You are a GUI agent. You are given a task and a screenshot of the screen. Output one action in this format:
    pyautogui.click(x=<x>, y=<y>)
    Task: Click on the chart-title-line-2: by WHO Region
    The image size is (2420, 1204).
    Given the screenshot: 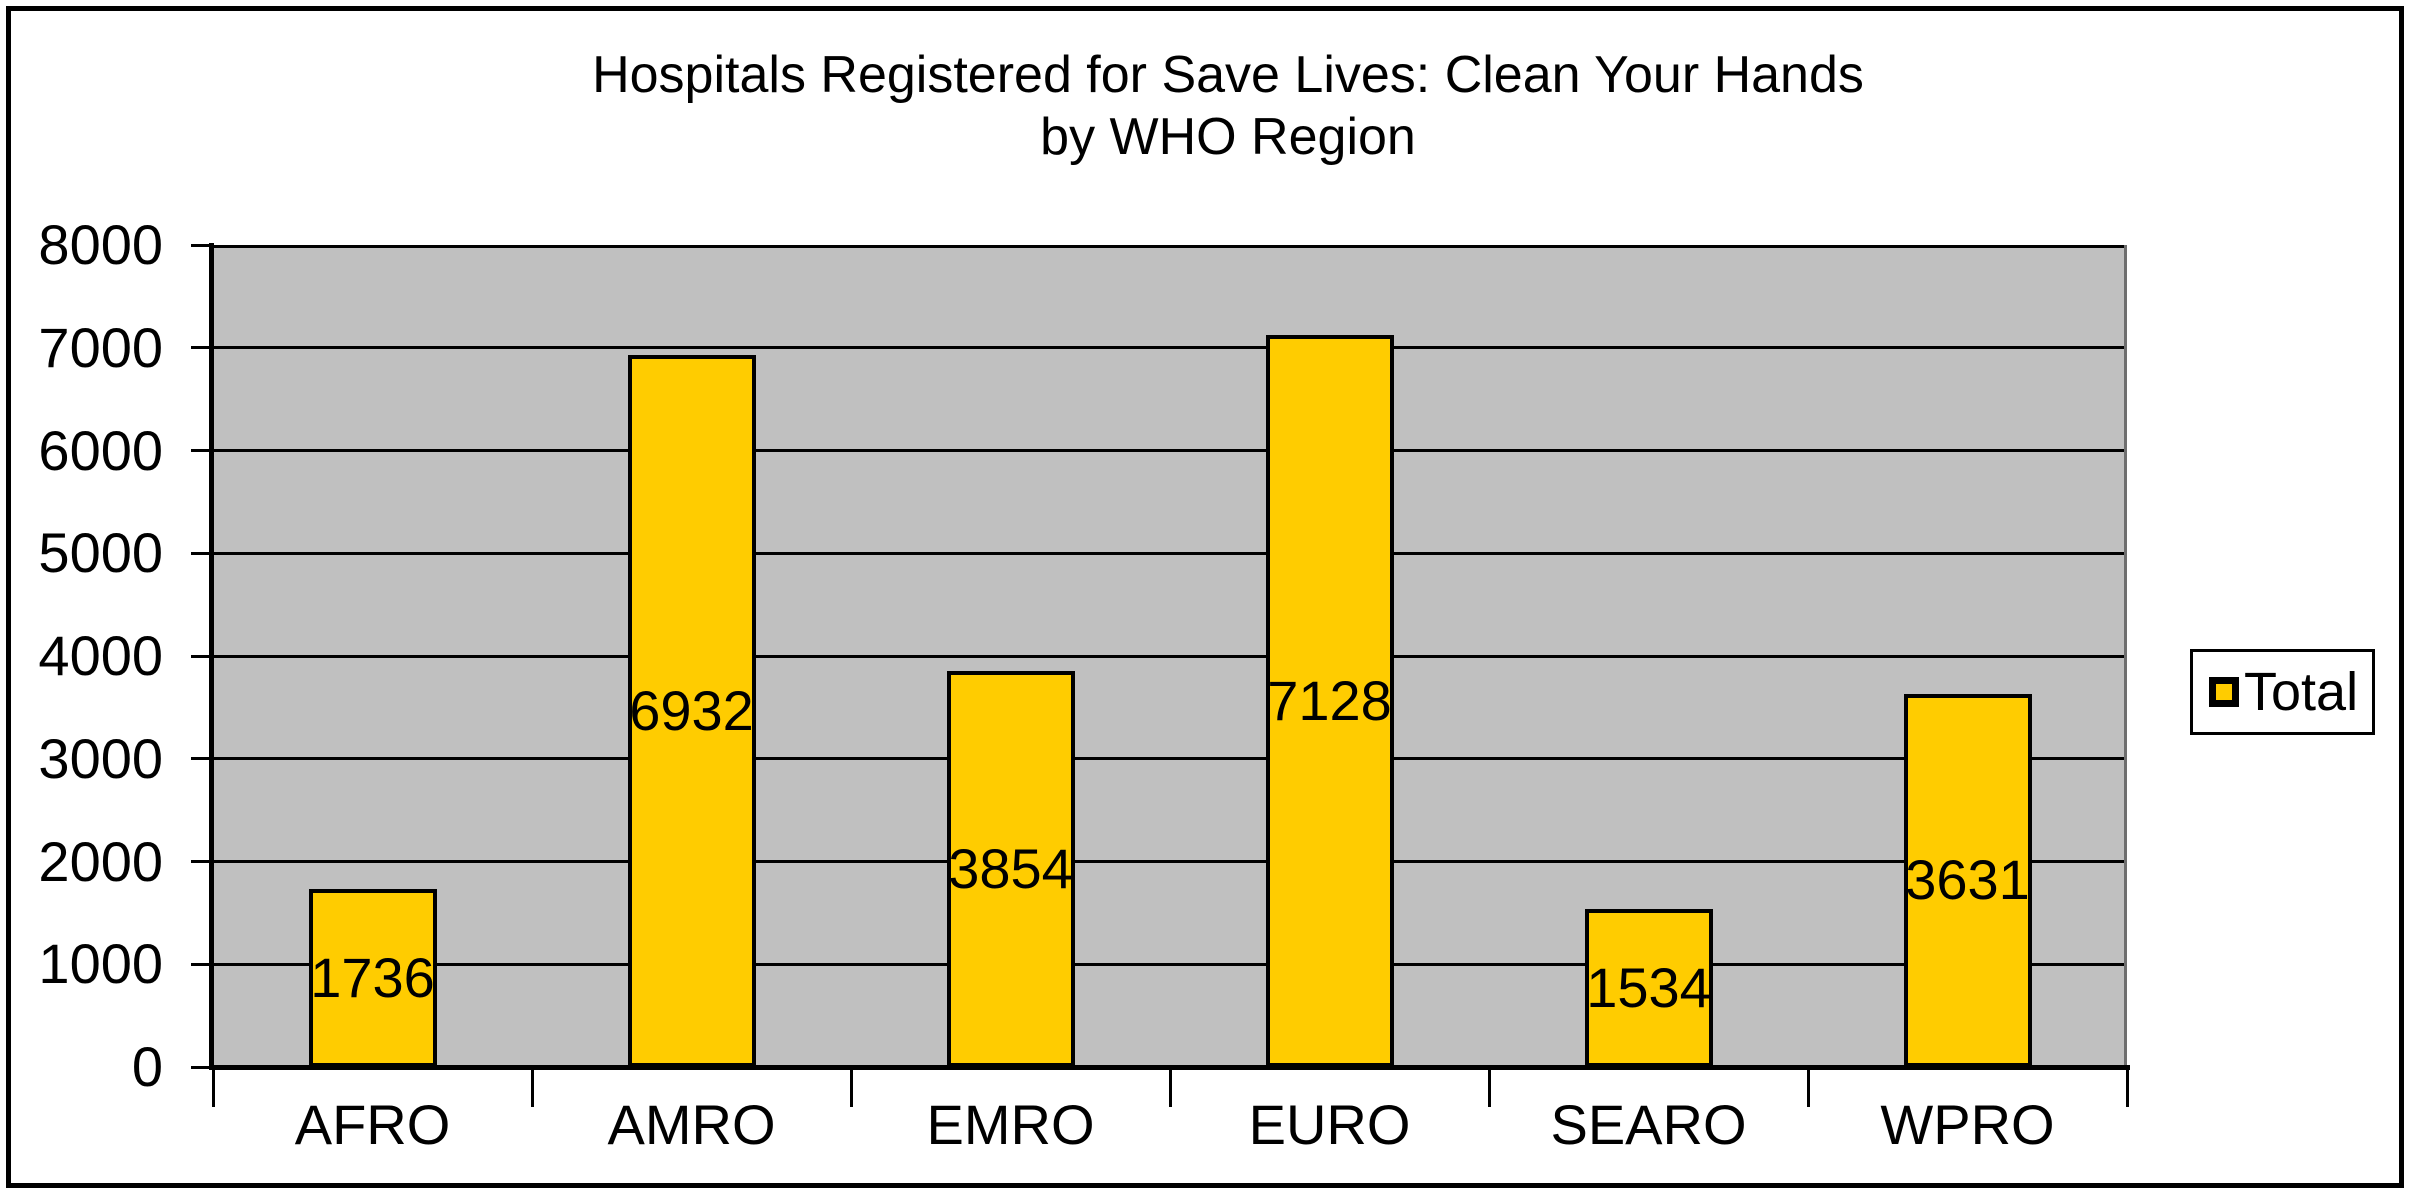 What is the action you would take?
    pyautogui.click(x=1228, y=137)
    